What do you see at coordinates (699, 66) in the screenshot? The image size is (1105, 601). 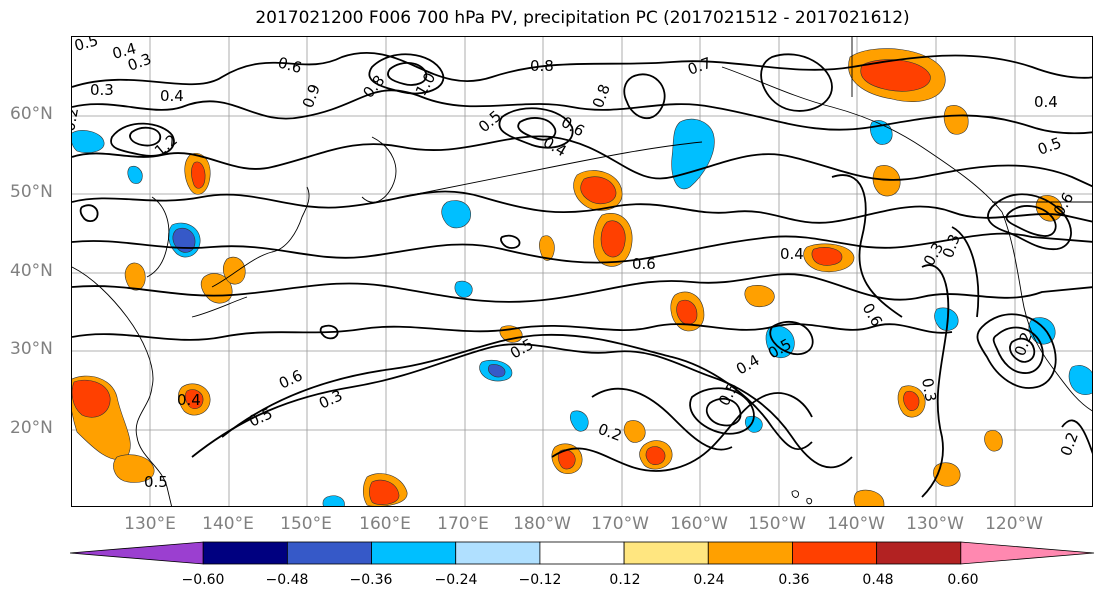 I see `contour-label: 0.7` at bounding box center [699, 66].